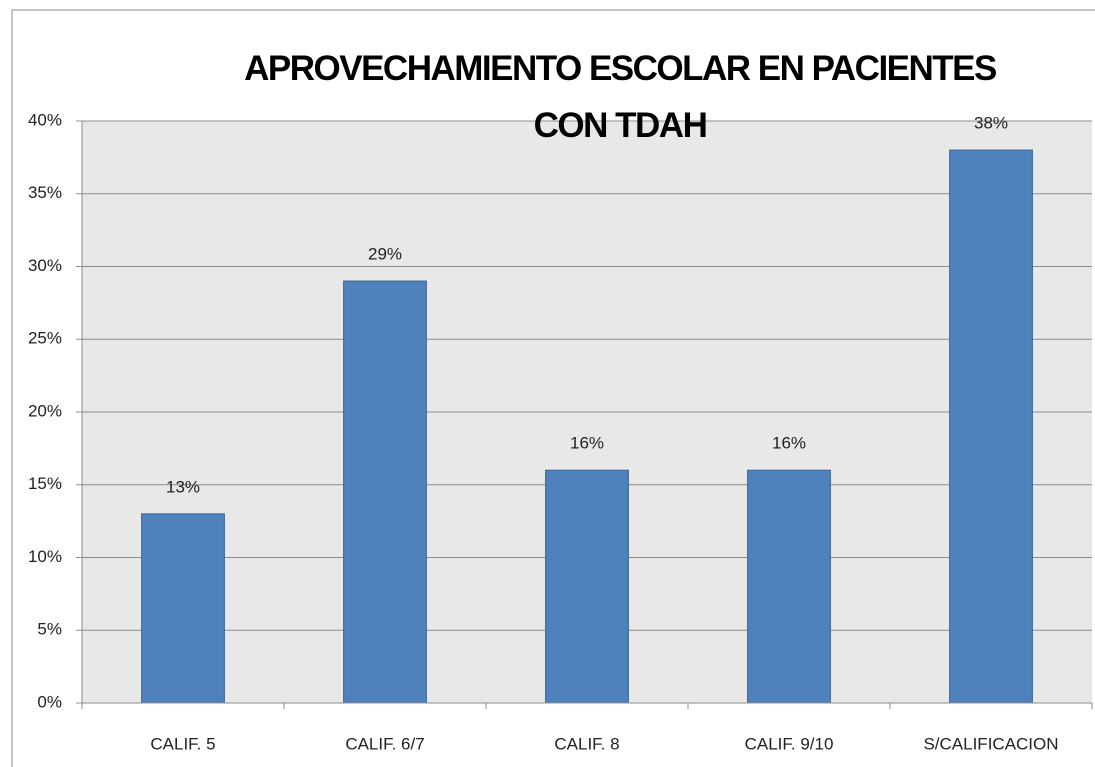 The height and width of the screenshot is (767, 1095). I want to click on data-label: 29%, so click(385, 254).